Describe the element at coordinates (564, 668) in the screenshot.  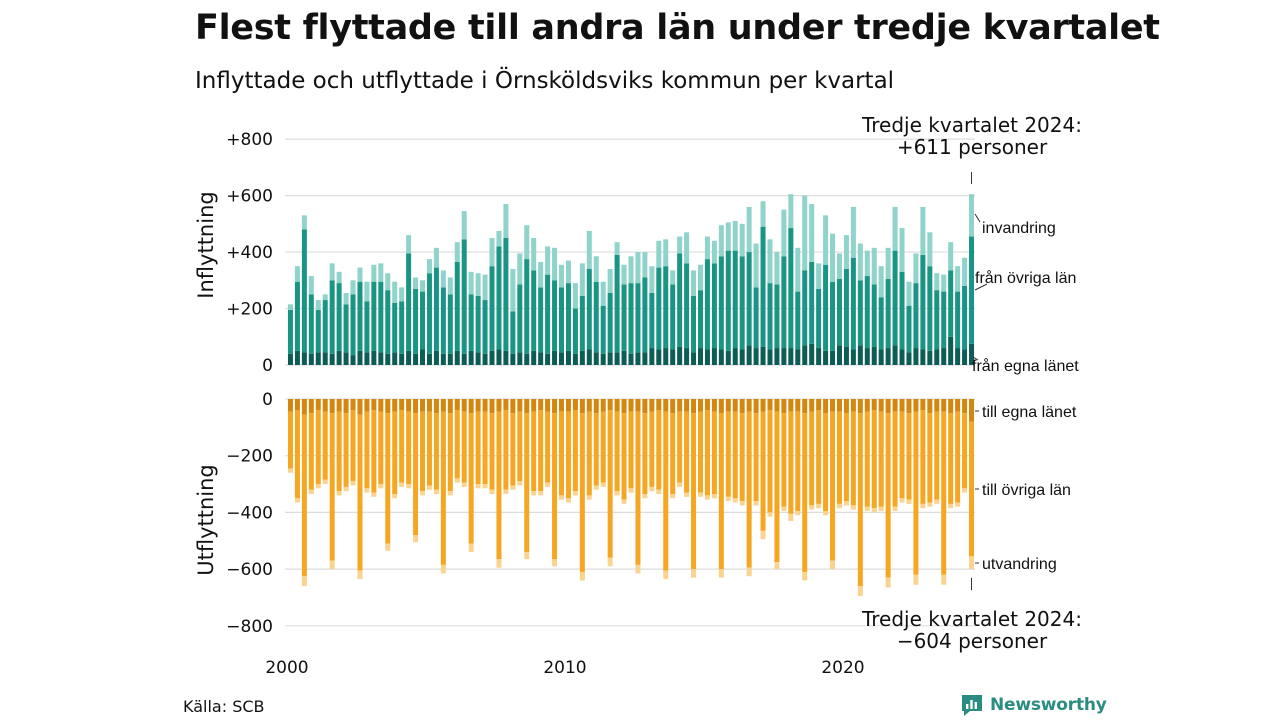
I see `x-tick-label: 2010` at that location.